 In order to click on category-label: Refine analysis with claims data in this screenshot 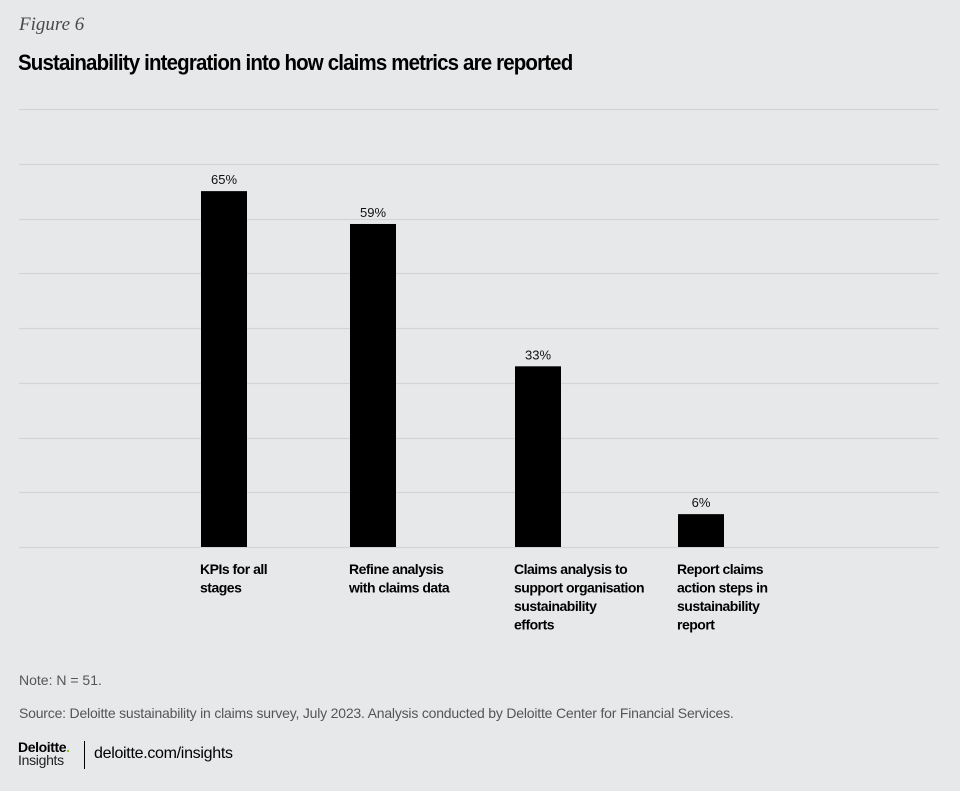, I will do `click(399, 578)`.